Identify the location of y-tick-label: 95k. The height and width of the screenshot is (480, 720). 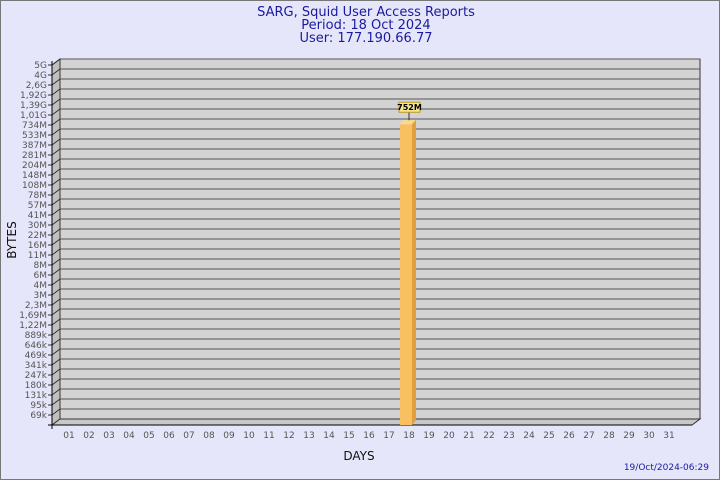
(38, 406).